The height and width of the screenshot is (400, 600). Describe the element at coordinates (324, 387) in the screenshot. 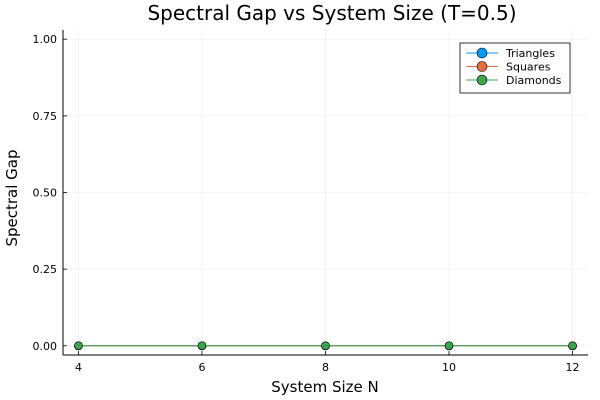

I see `x-axis-label: System Size N` at that location.